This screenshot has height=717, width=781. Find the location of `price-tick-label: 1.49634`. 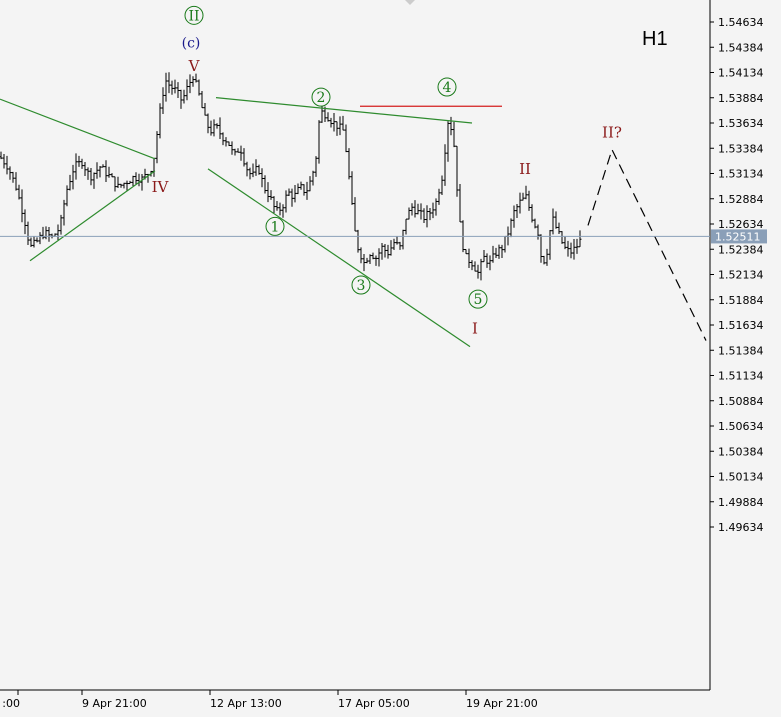

price-tick-label: 1.49634 is located at coordinates (741, 527).